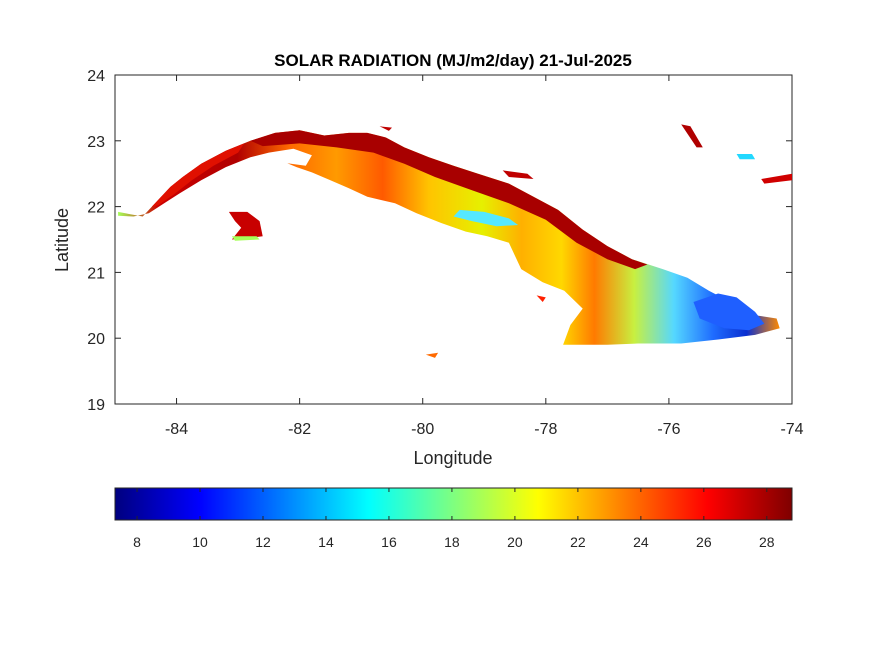  Describe the element at coordinates (746, 157) in the screenshot. I see `cay-cyan` at that location.